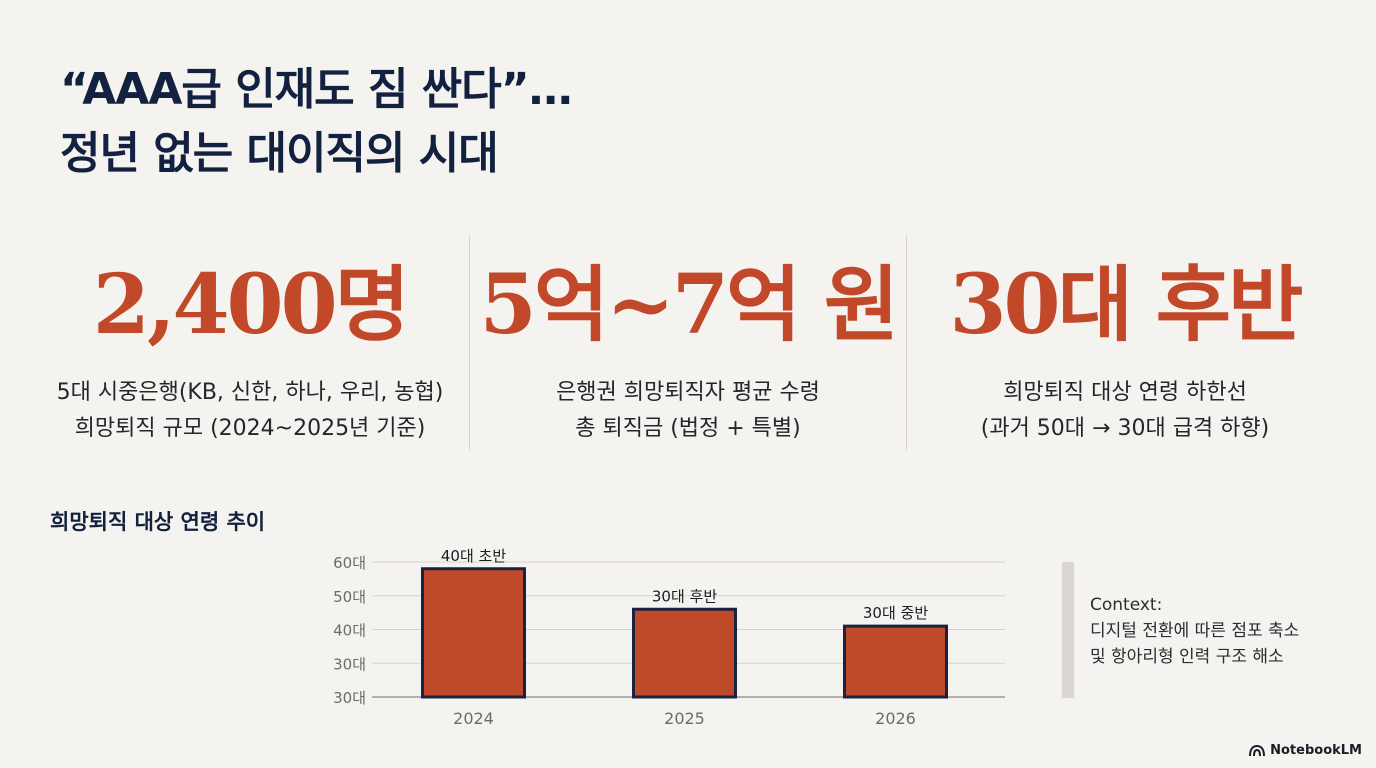  I want to click on notebooklm-brand: NotebookLM, so click(1305, 750).